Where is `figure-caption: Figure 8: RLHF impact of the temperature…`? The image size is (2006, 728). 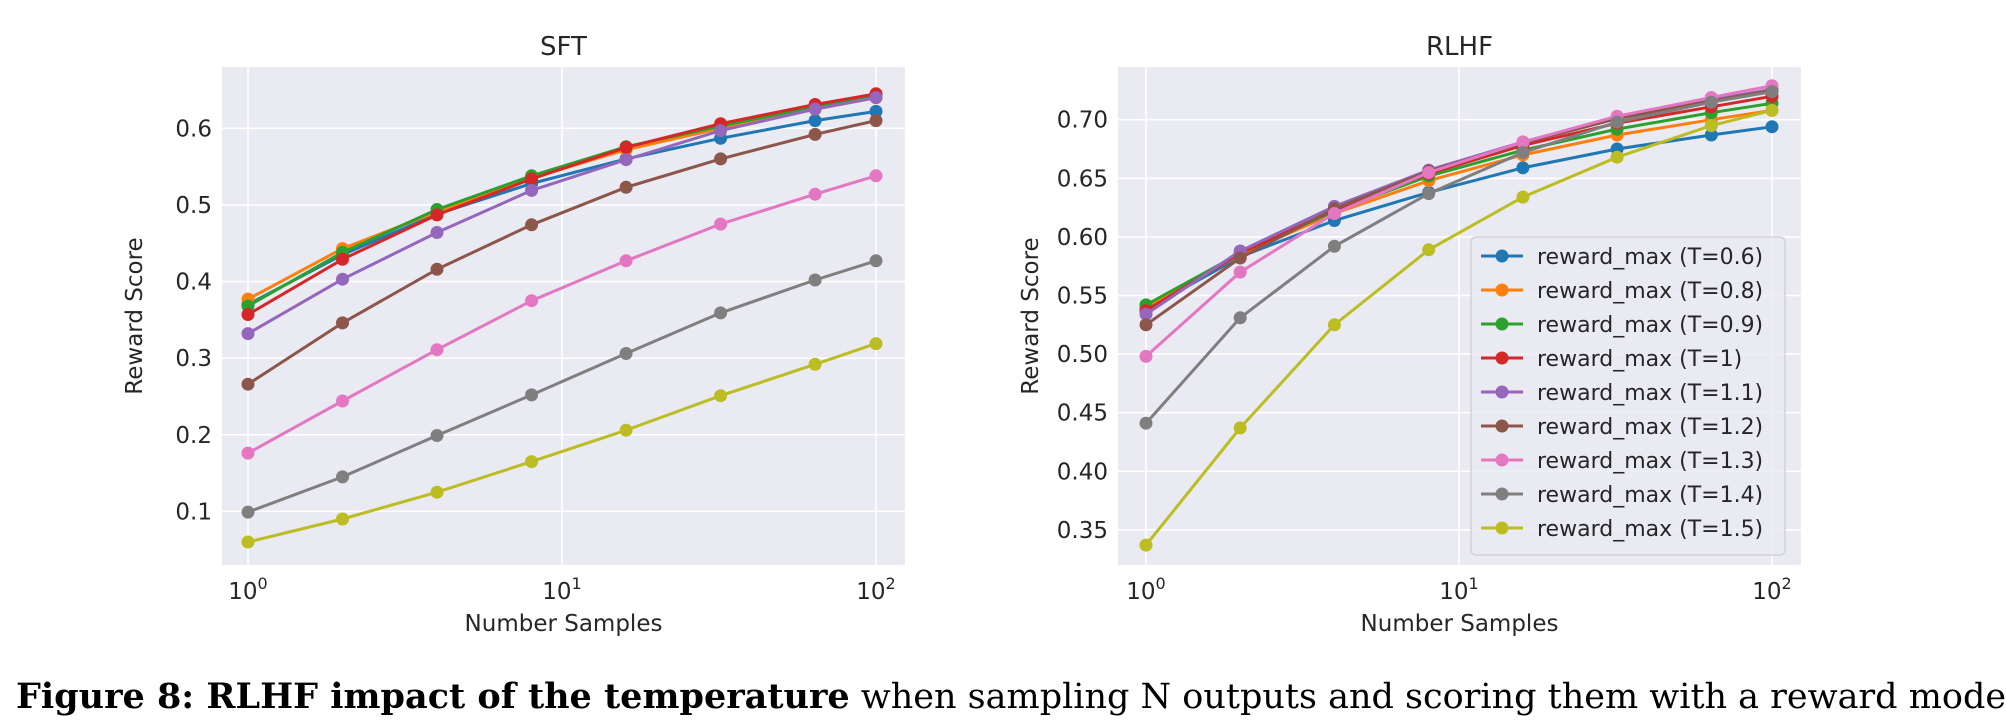 figure-caption: Figure 8: RLHF impact of the temperature… is located at coordinates (1011, 696).